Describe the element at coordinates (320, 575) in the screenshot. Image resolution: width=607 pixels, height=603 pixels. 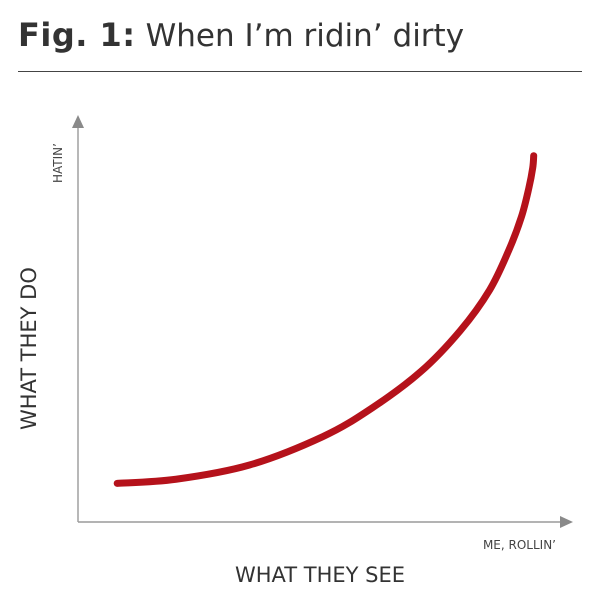
I see `x-axis-label: WHAT THEY SEE` at that location.